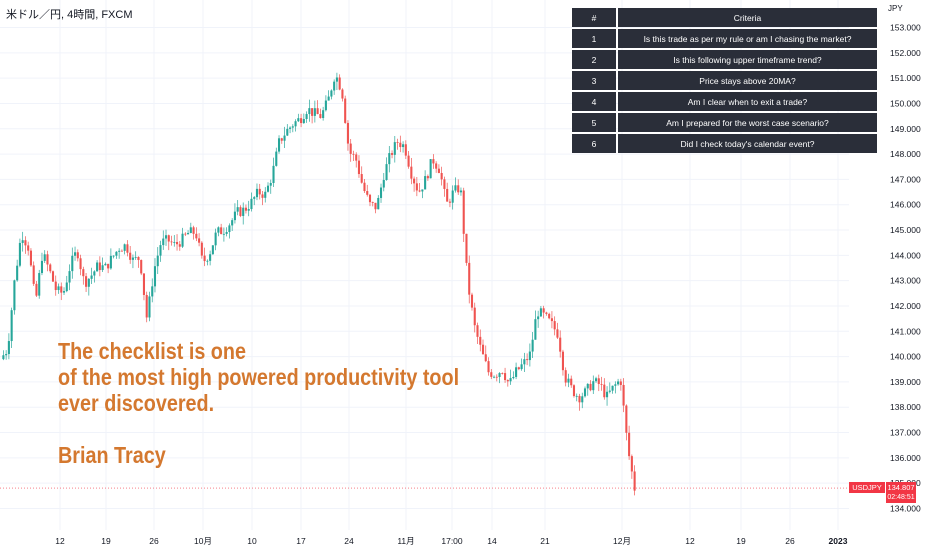  I want to click on time-axis: 12 19 26 10月 10 17 24 11月 17:00 14 21 12月 12 19 26 2023, so click(451, 541).